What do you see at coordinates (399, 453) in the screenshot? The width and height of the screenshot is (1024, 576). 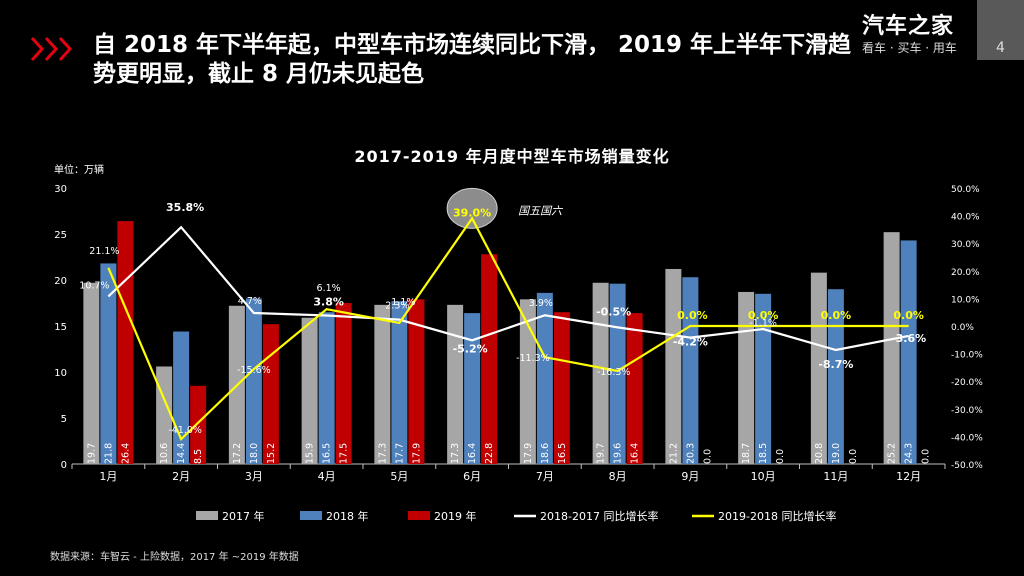 I see `bar-data-label: 17.7` at bounding box center [399, 453].